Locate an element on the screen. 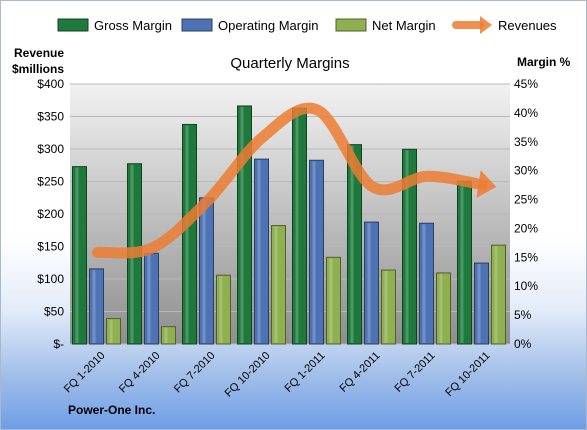  right-tick-label: 10% is located at coordinates (526, 286).